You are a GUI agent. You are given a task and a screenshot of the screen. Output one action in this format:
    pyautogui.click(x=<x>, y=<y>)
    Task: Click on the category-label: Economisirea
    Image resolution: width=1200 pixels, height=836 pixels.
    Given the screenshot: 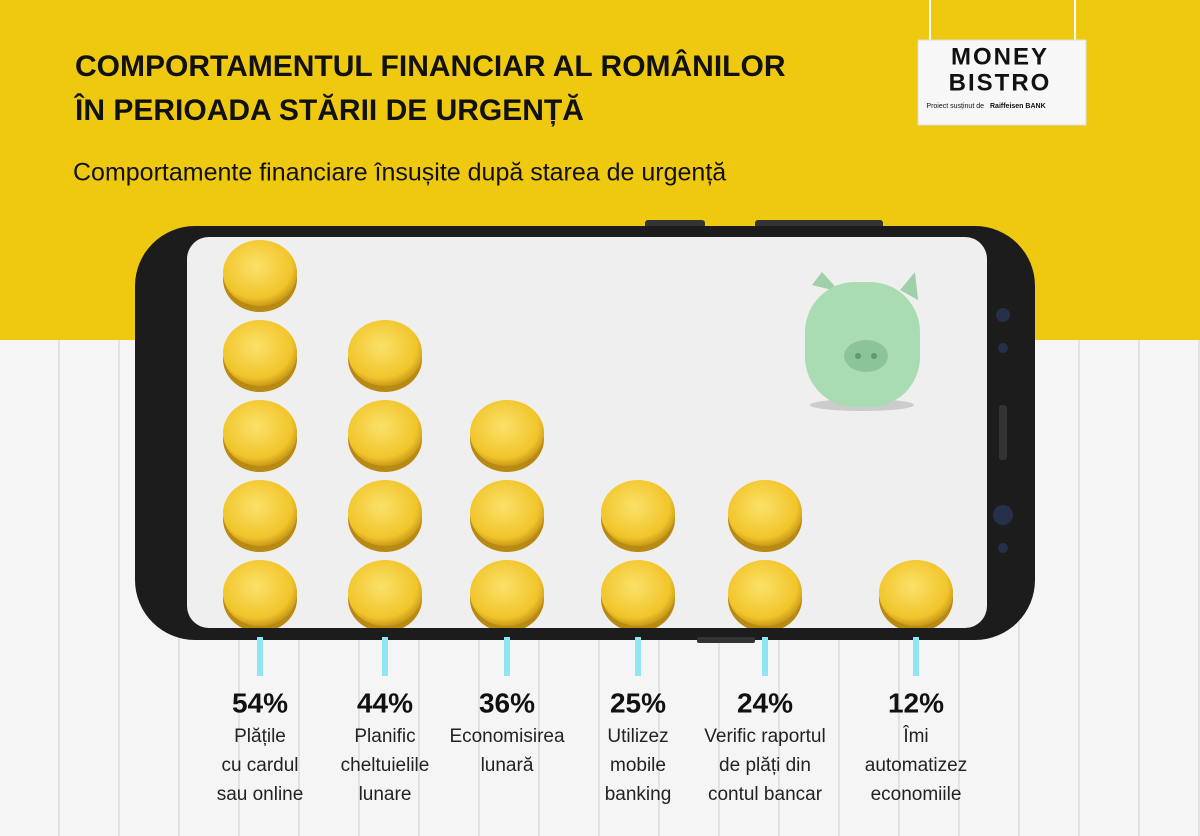 What is the action you would take?
    pyautogui.click(x=507, y=736)
    